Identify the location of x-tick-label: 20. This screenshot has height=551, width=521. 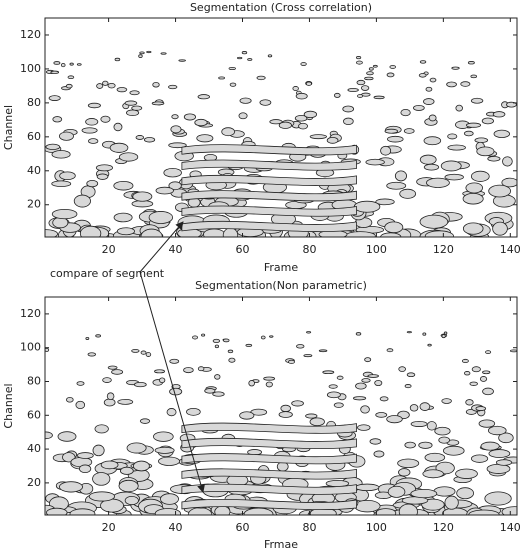
(109, 527).